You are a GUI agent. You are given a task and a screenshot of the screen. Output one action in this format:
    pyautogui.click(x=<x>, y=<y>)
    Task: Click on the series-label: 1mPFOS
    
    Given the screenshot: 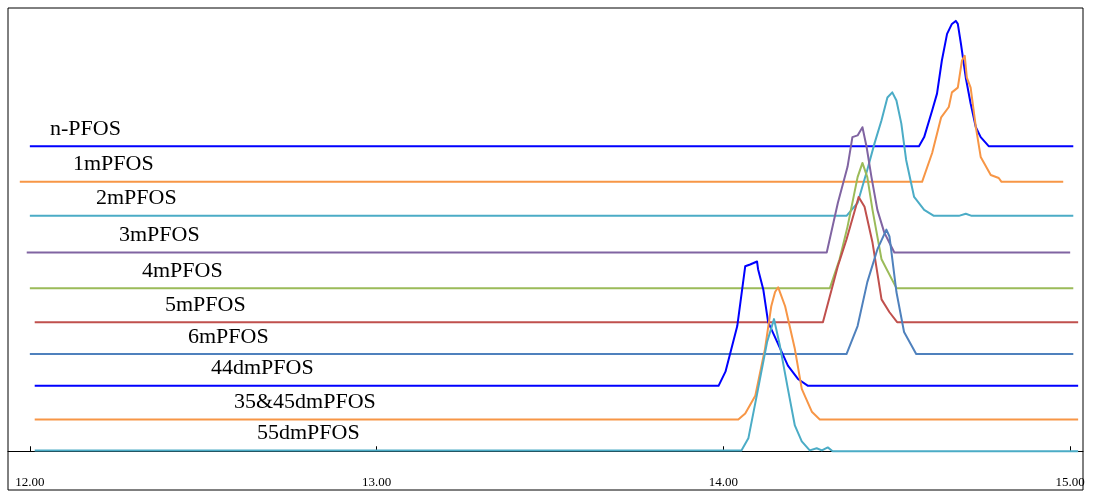 What is the action you would take?
    pyautogui.click(x=113, y=163)
    